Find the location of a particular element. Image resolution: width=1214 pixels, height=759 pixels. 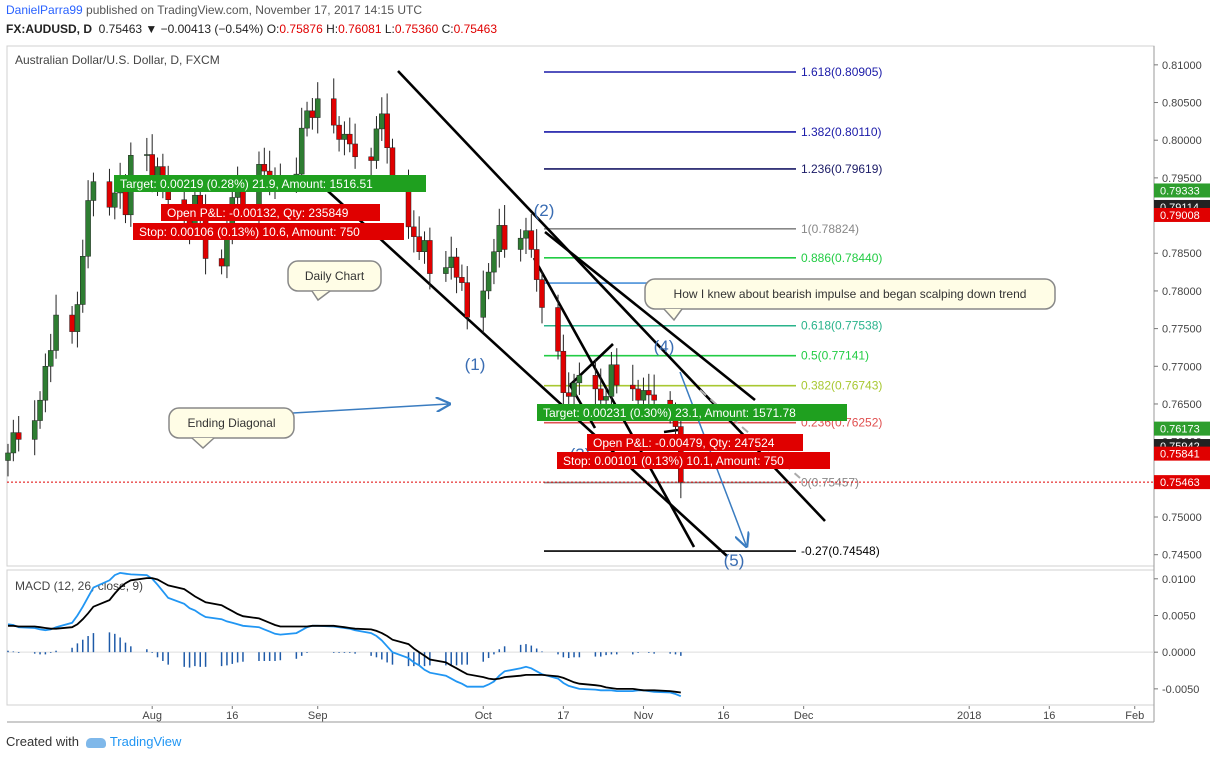

callout-bubble: Daily Chart is located at coordinates (334, 281).